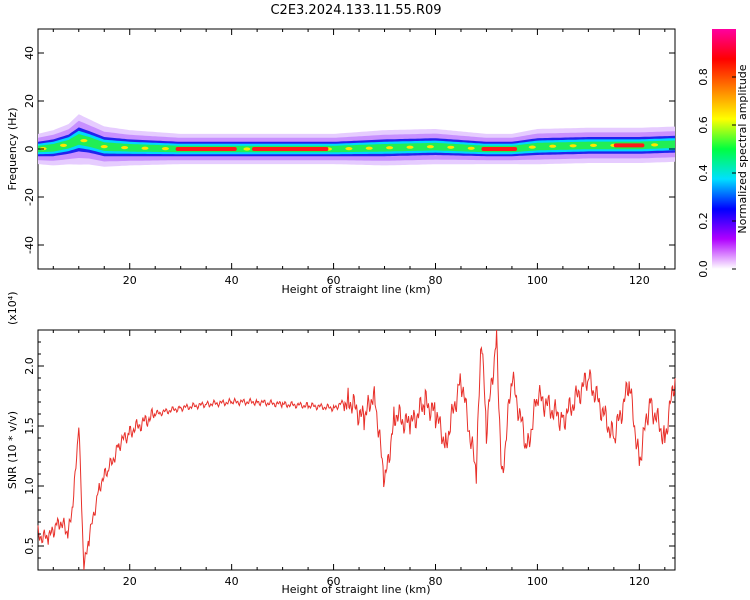 Image resolution: width=750 pixels, height=600 pixels. What do you see at coordinates (29, 486) in the screenshot?
I see `y-tick-label: 1.0` at bounding box center [29, 486].